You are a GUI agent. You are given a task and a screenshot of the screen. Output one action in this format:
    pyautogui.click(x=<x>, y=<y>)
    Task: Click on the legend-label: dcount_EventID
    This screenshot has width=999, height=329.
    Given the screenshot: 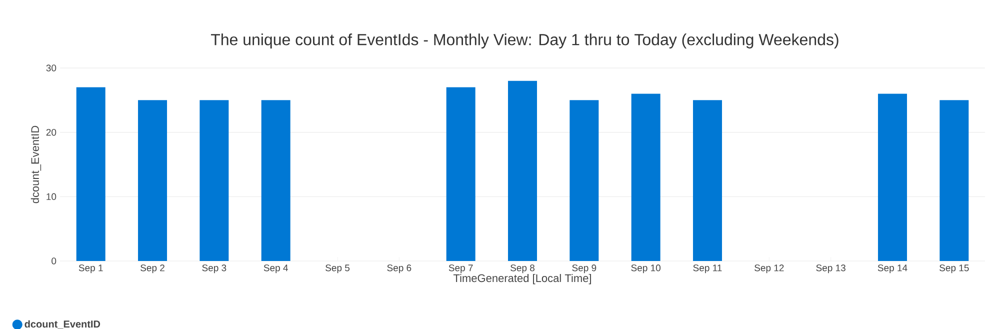 What is the action you would take?
    pyautogui.click(x=62, y=324)
    